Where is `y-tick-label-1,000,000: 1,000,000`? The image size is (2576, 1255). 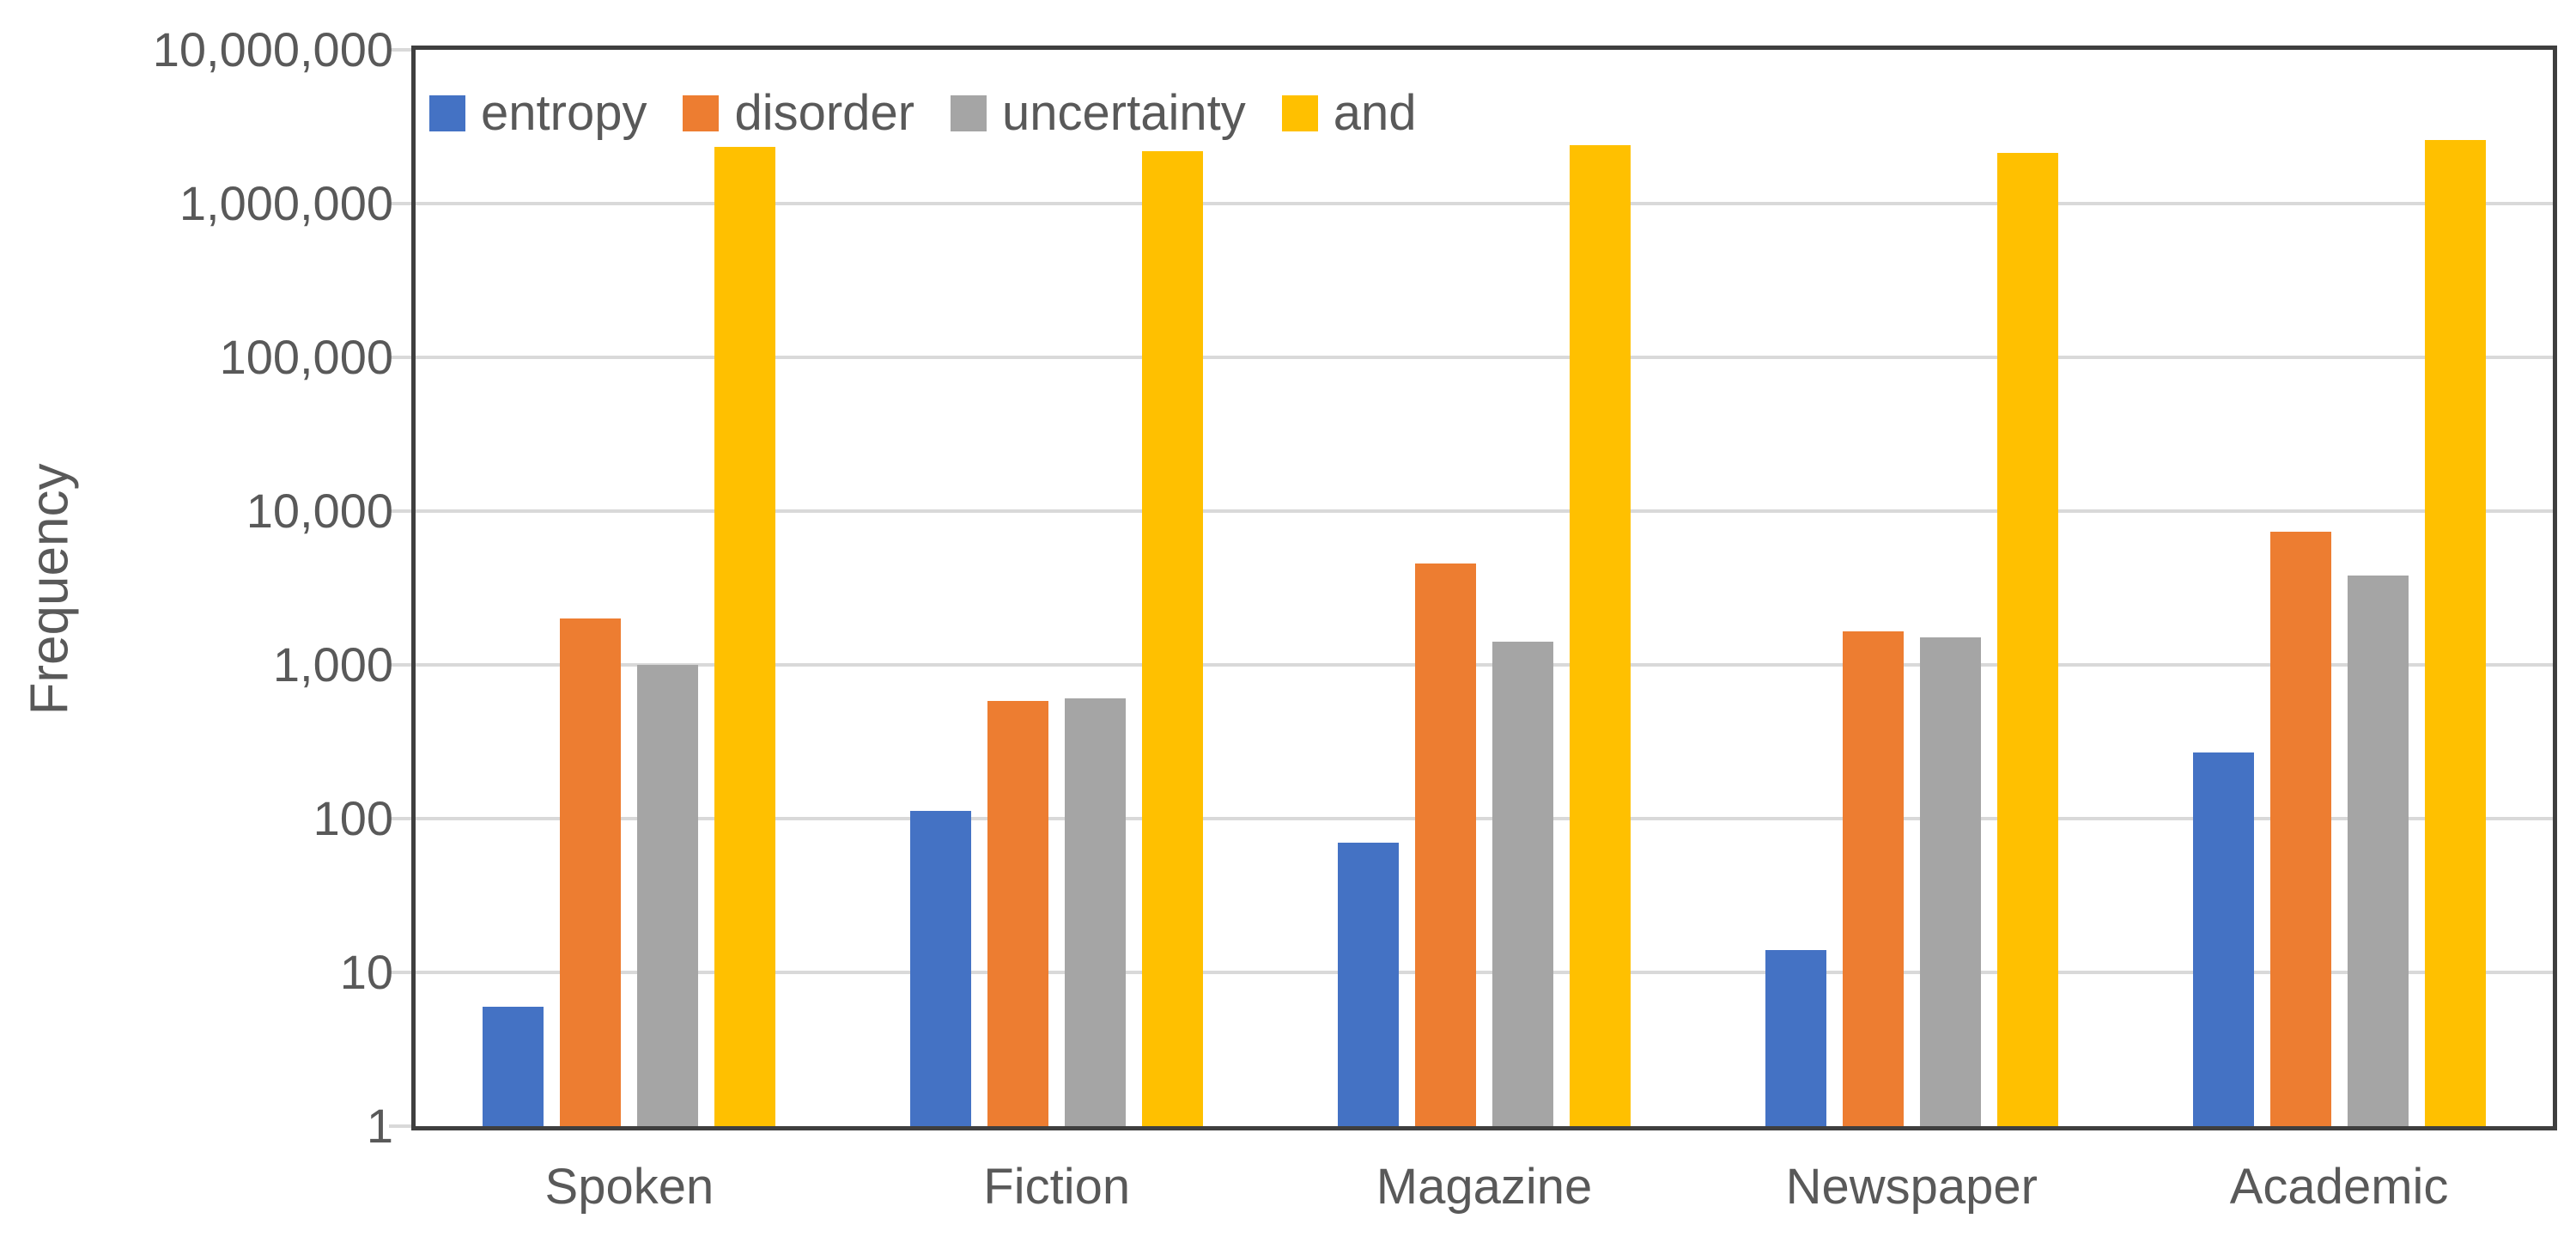 y-tick-label-1,000,000: 1,000,000 is located at coordinates (286, 203).